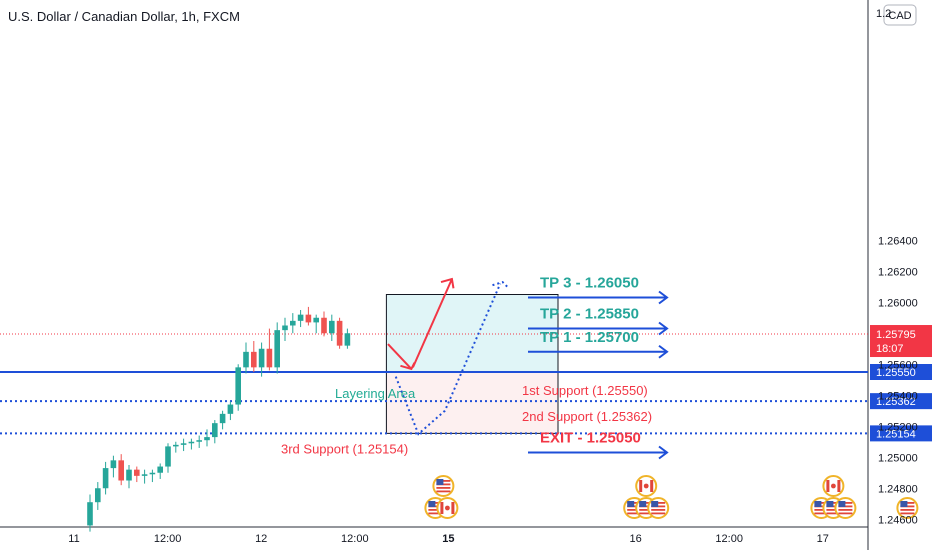 The height and width of the screenshot is (555, 932). I want to click on current-price-tag, so click(901, 341).